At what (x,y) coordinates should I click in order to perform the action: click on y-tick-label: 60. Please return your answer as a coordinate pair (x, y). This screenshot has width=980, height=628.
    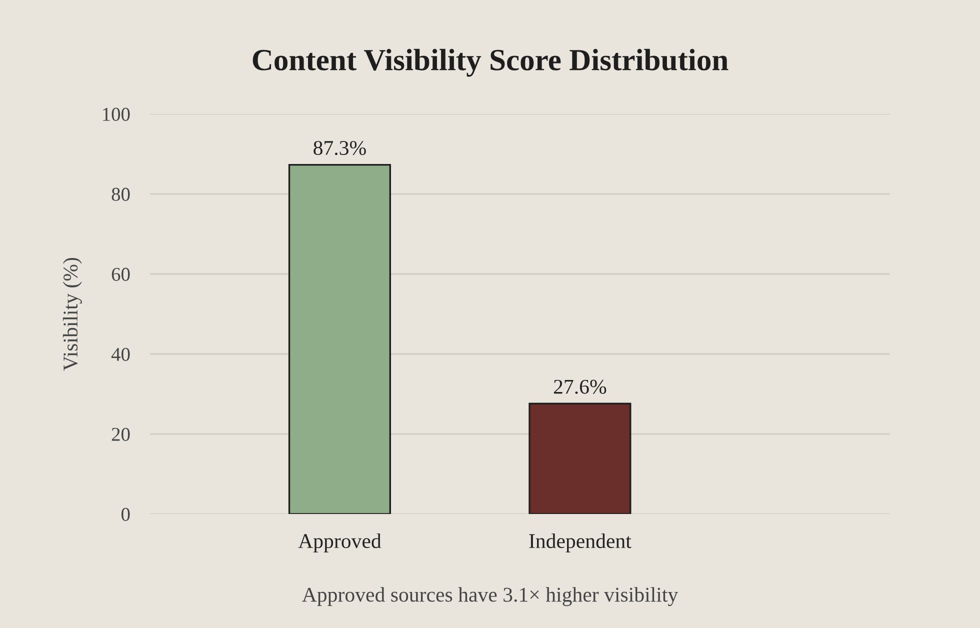
    Looking at the image, I should click on (121, 274).